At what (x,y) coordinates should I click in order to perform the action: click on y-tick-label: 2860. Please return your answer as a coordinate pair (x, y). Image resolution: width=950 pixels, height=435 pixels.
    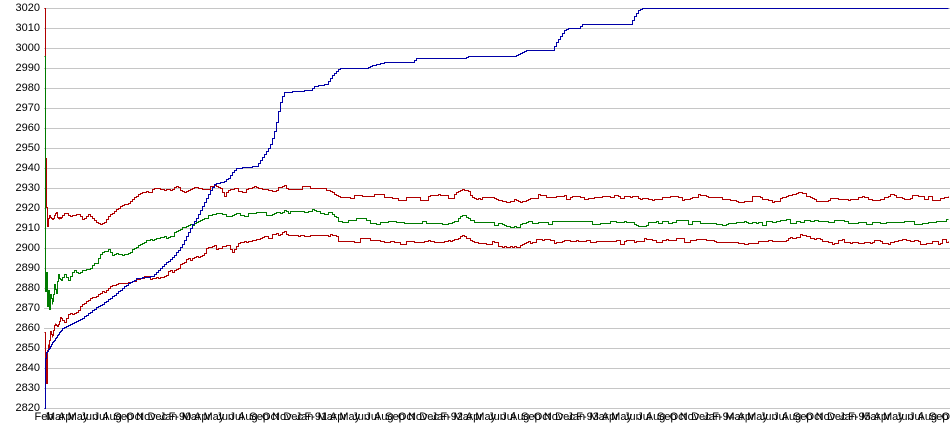
    Looking at the image, I should click on (27, 328).